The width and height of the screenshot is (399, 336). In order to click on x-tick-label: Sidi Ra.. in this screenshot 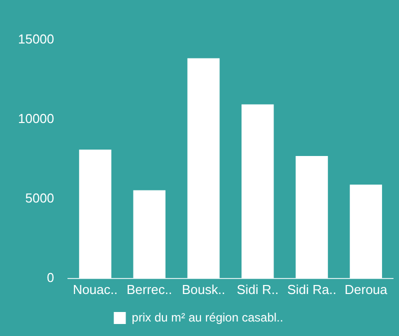, I will do `click(311, 289)`.